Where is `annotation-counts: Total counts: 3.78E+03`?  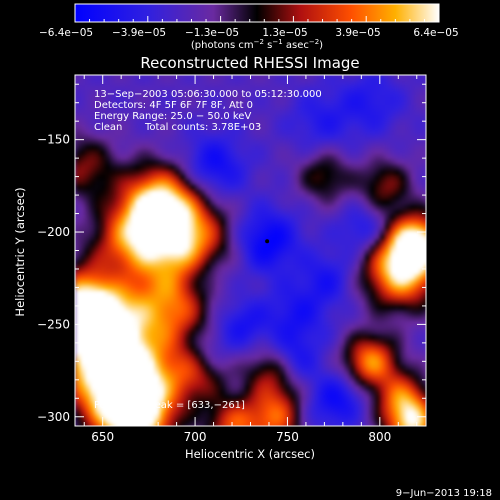
annotation-counts: Total counts: 3.78E+03 is located at coordinates (202, 127).